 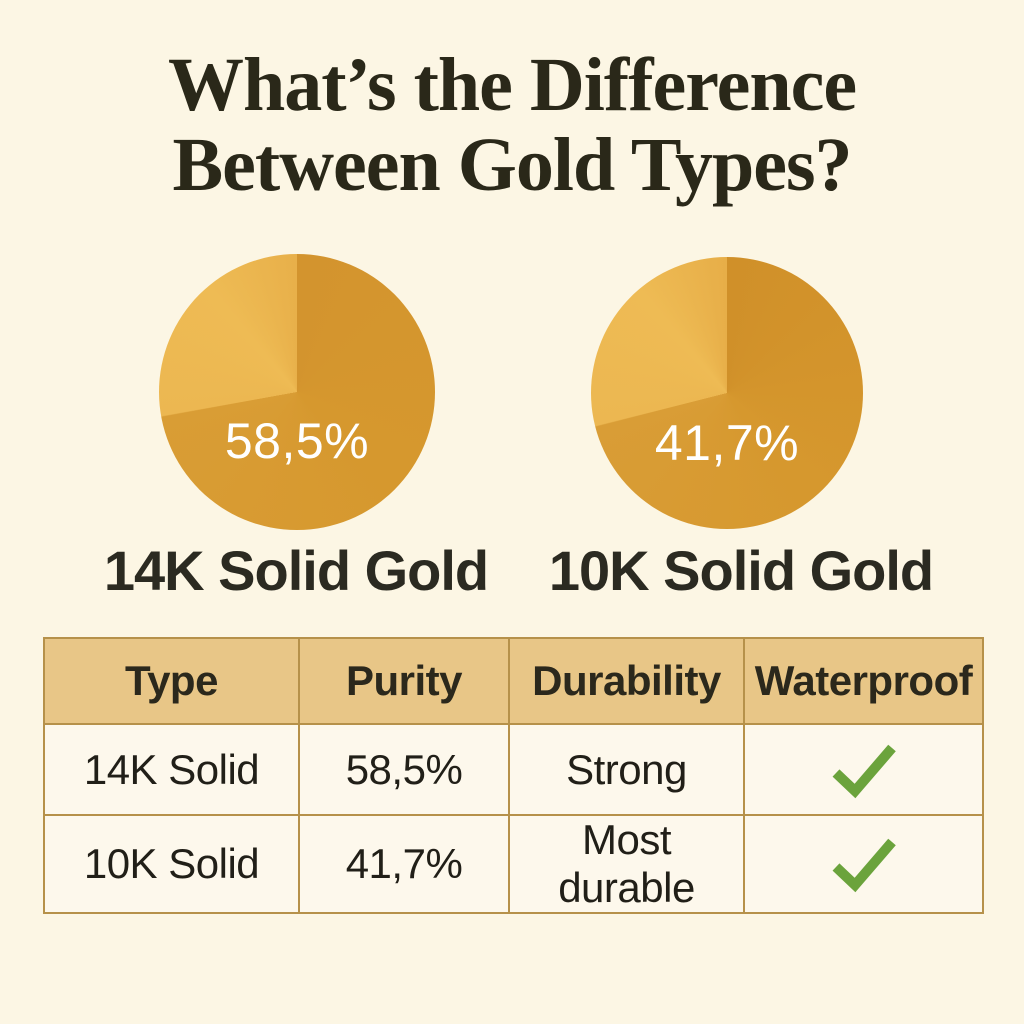 What do you see at coordinates (727, 443) in the screenshot?
I see `pie-10k-value-label: 41,7%` at bounding box center [727, 443].